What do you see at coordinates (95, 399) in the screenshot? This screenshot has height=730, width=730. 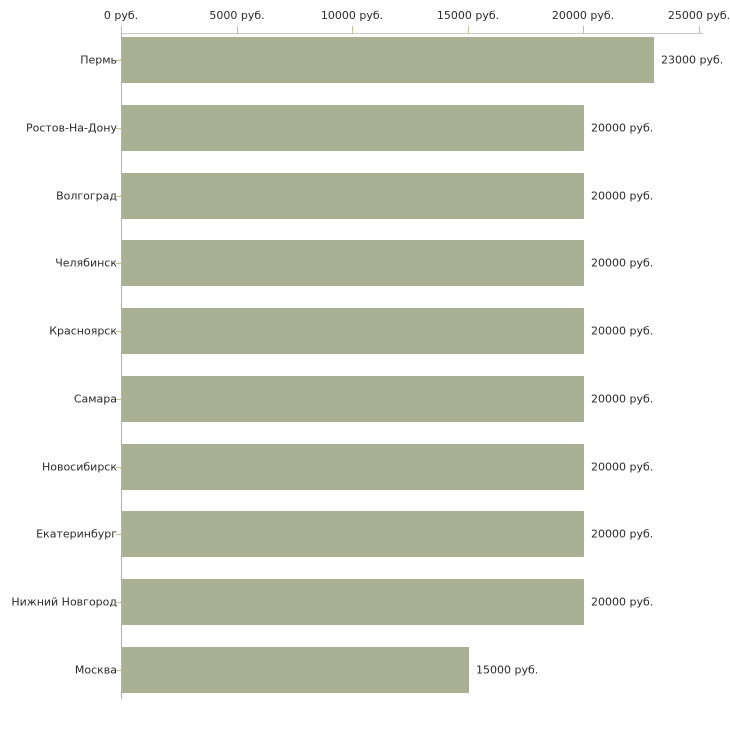 I see `category-label: Самара` at bounding box center [95, 399].